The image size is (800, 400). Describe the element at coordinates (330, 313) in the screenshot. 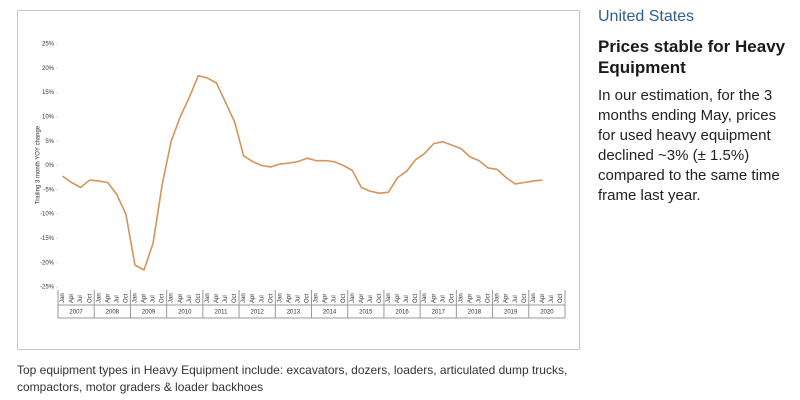

I see `year-label: 2014` at that location.